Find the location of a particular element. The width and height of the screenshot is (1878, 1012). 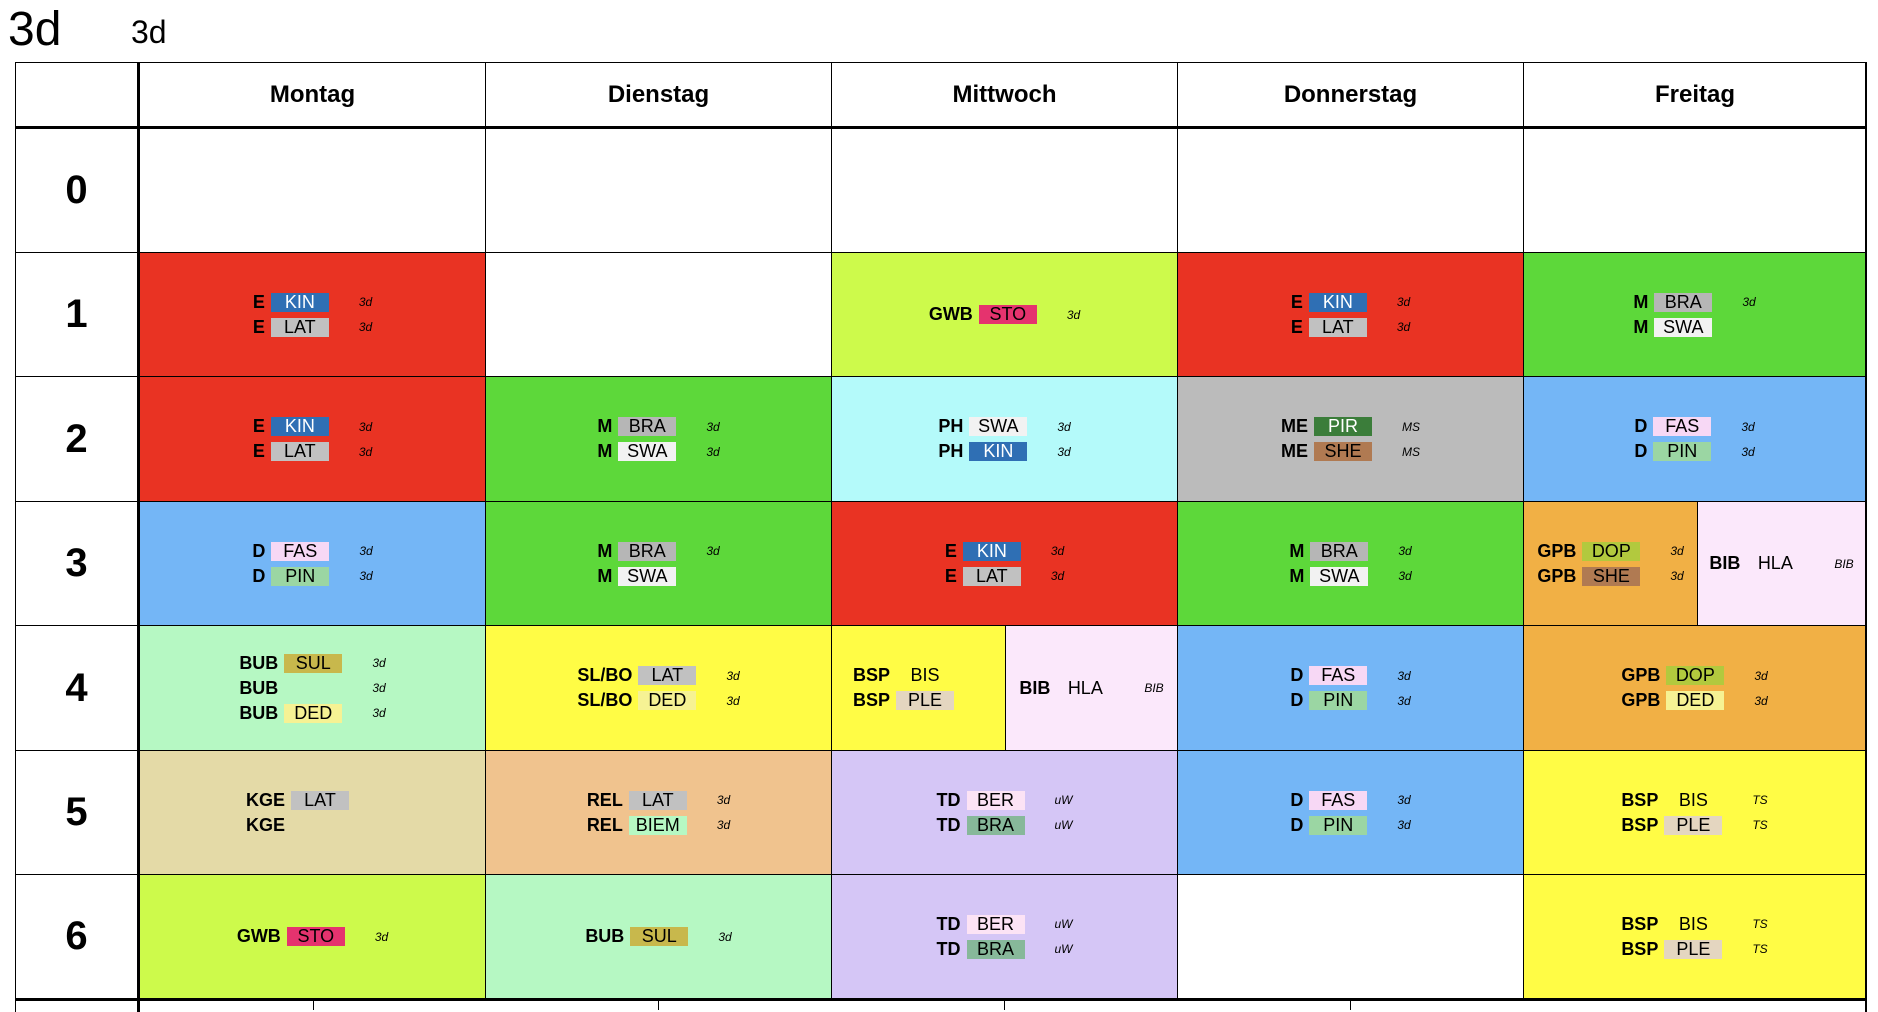

lesson-lines: GPB DOP 3d GPB DED 3d is located at coordinates (1694, 688).